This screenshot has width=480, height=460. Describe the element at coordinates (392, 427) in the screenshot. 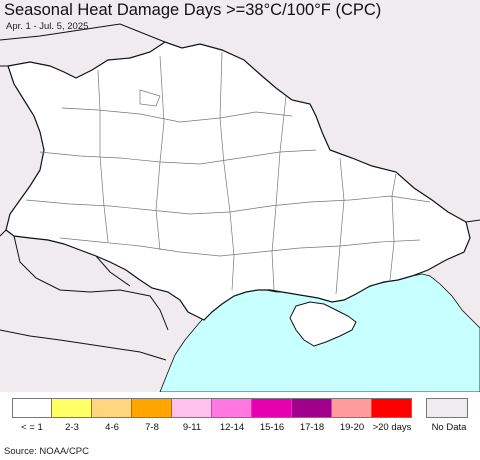

I see `legend-label-gt20: >20 days` at that location.